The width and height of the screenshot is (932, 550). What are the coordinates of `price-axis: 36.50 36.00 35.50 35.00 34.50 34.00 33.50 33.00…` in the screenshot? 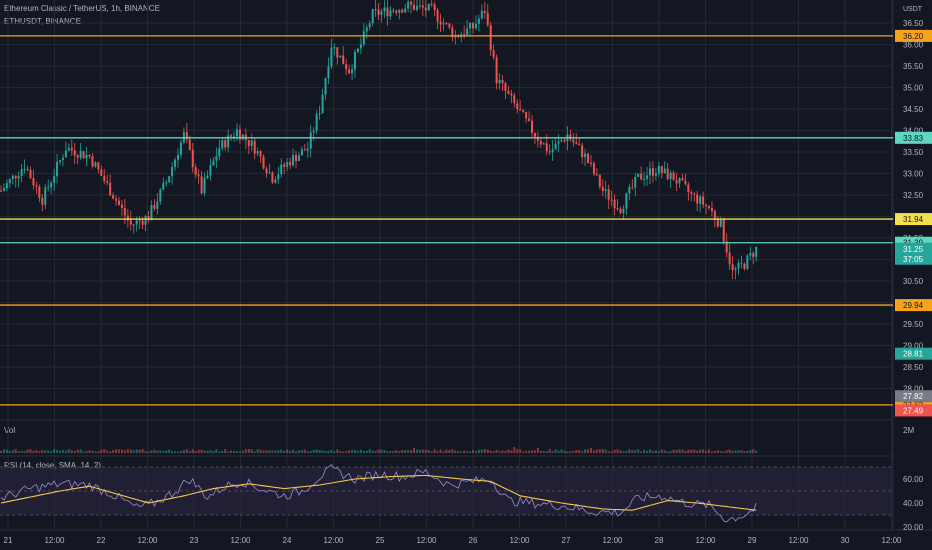 It's located at (913, 269).